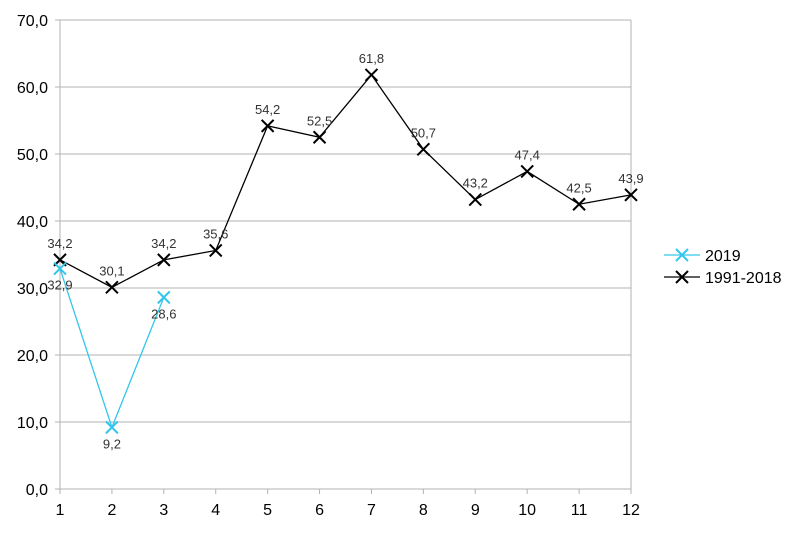 The height and width of the screenshot is (535, 800). I want to click on x-tick-label: 8, so click(423, 510).